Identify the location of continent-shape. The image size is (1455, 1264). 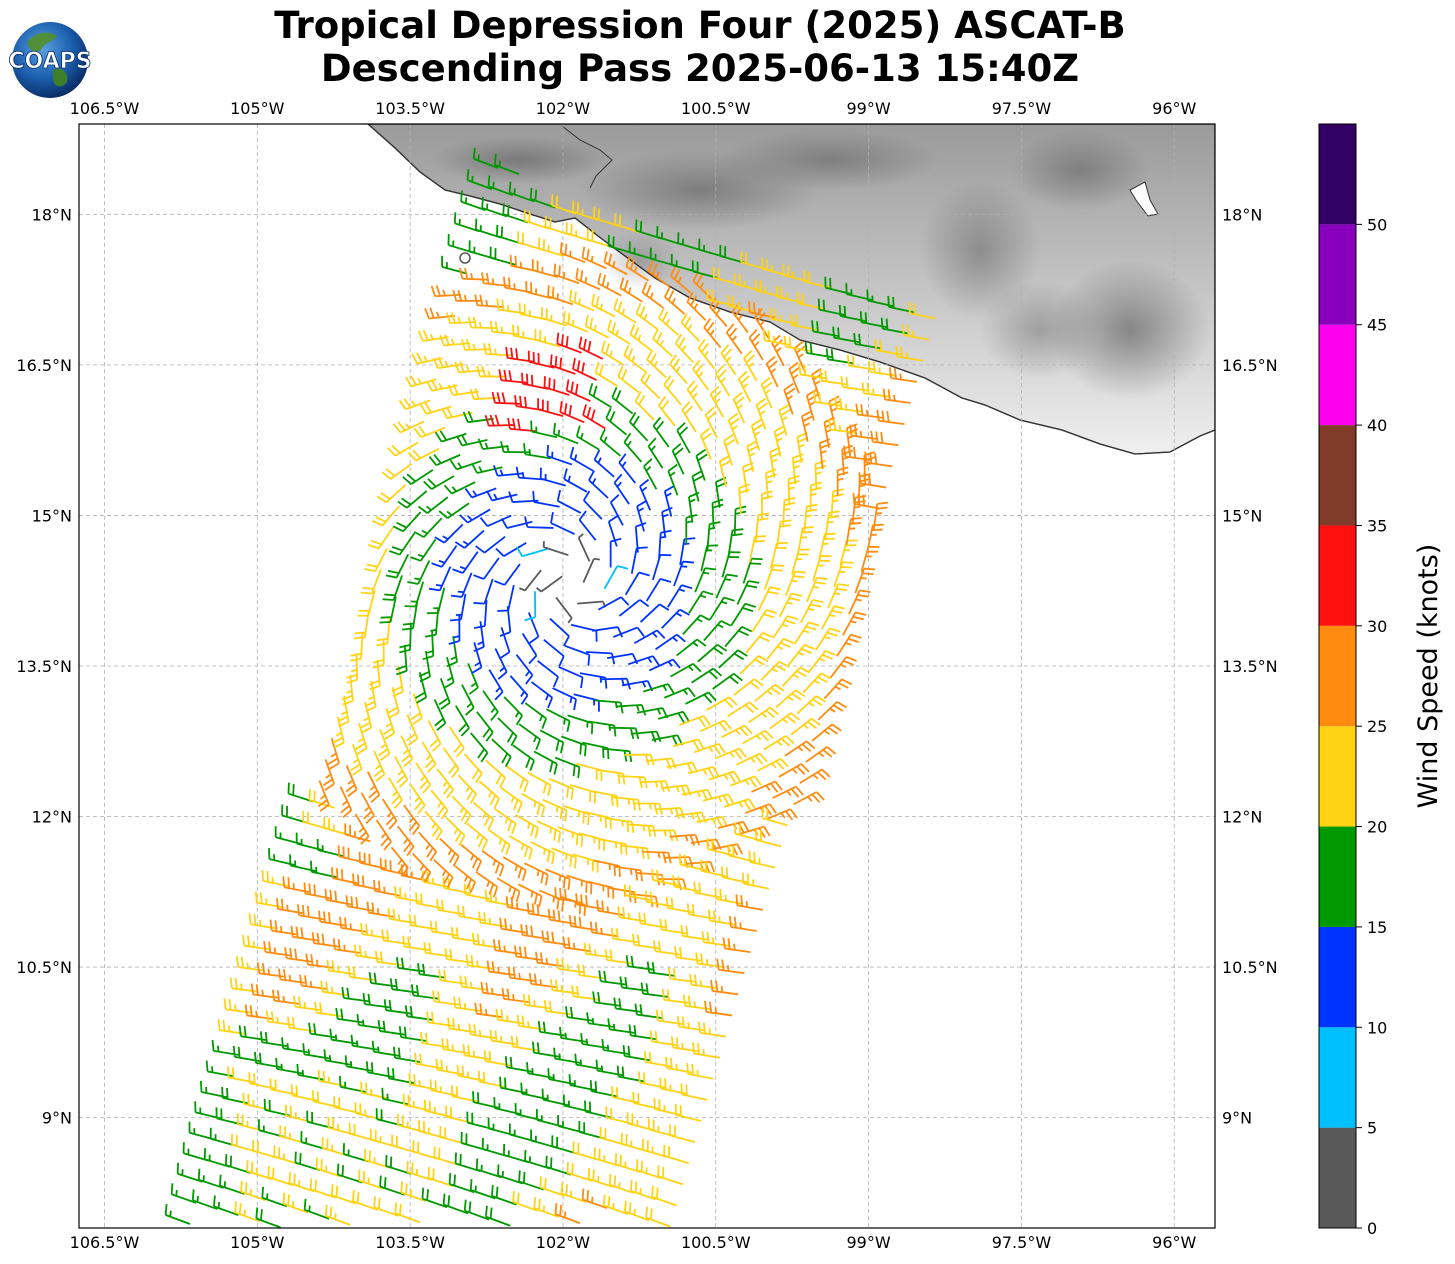
(42, 42).